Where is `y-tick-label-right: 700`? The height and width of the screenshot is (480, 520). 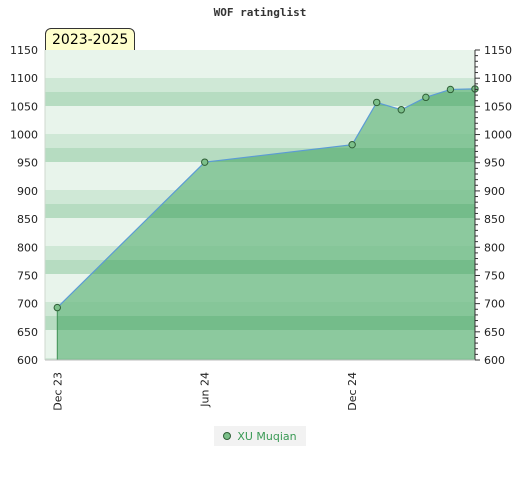
y-tick-label-right: 700 is located at coordinates (494, 304).